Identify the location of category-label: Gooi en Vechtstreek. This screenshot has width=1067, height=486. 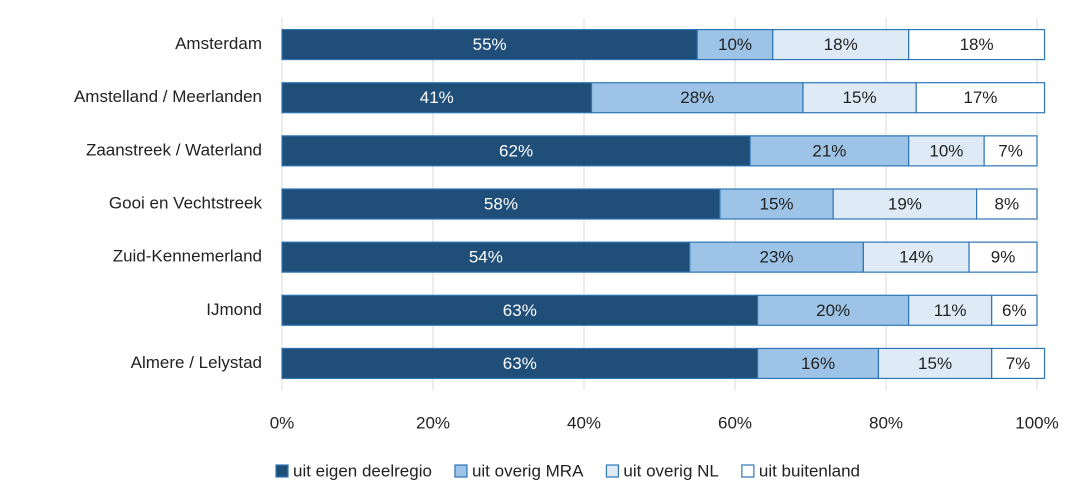
(186, 202).